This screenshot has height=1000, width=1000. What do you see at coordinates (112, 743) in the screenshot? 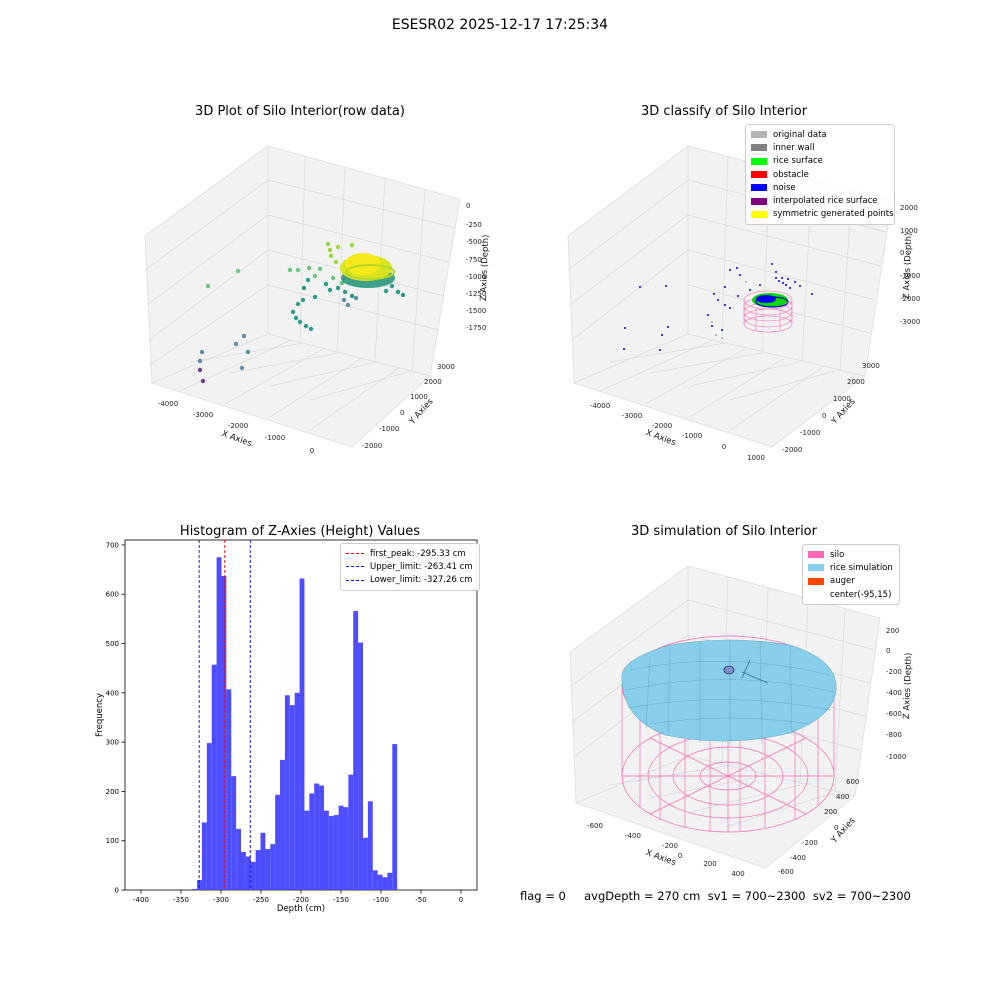
I see `histogram-ytick-label: 300` at bounding box center [112, 743].